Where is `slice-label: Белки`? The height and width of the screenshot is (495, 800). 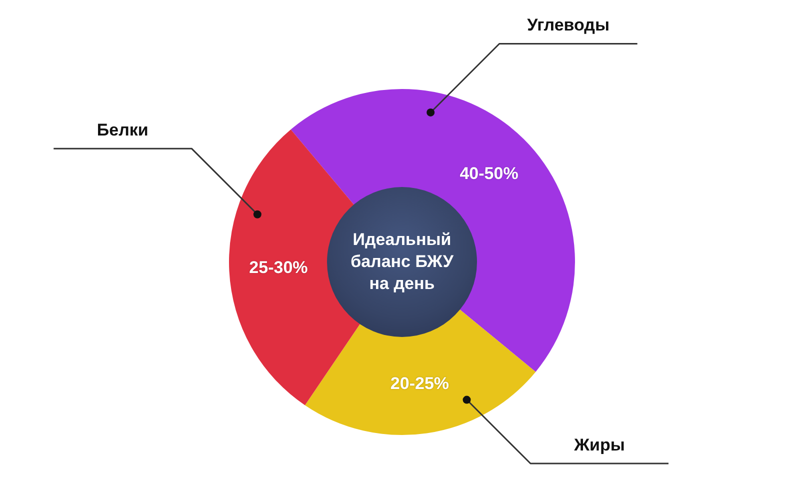 slice-label: Белки is located at coordinates (122, 130).